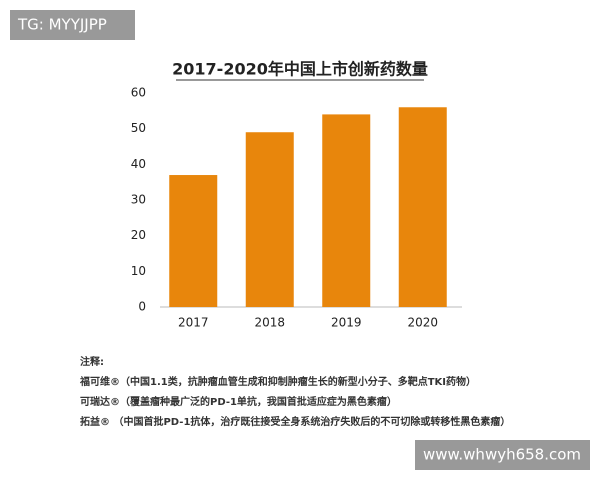 This screenshot has height=480, width=600. I want to click on y-tick-label: 0, so click(142, 307).